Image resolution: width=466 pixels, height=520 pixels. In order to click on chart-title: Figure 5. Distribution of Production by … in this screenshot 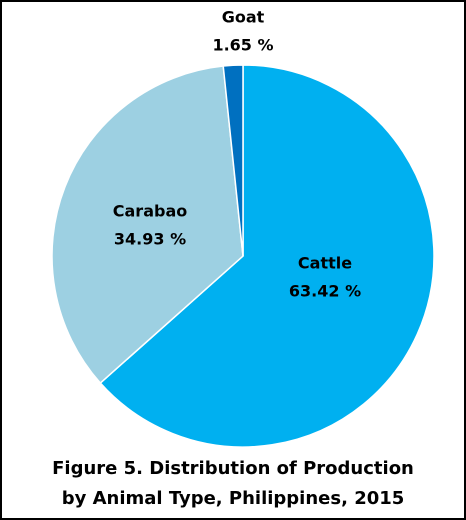, I will do `click(233, 483)`.